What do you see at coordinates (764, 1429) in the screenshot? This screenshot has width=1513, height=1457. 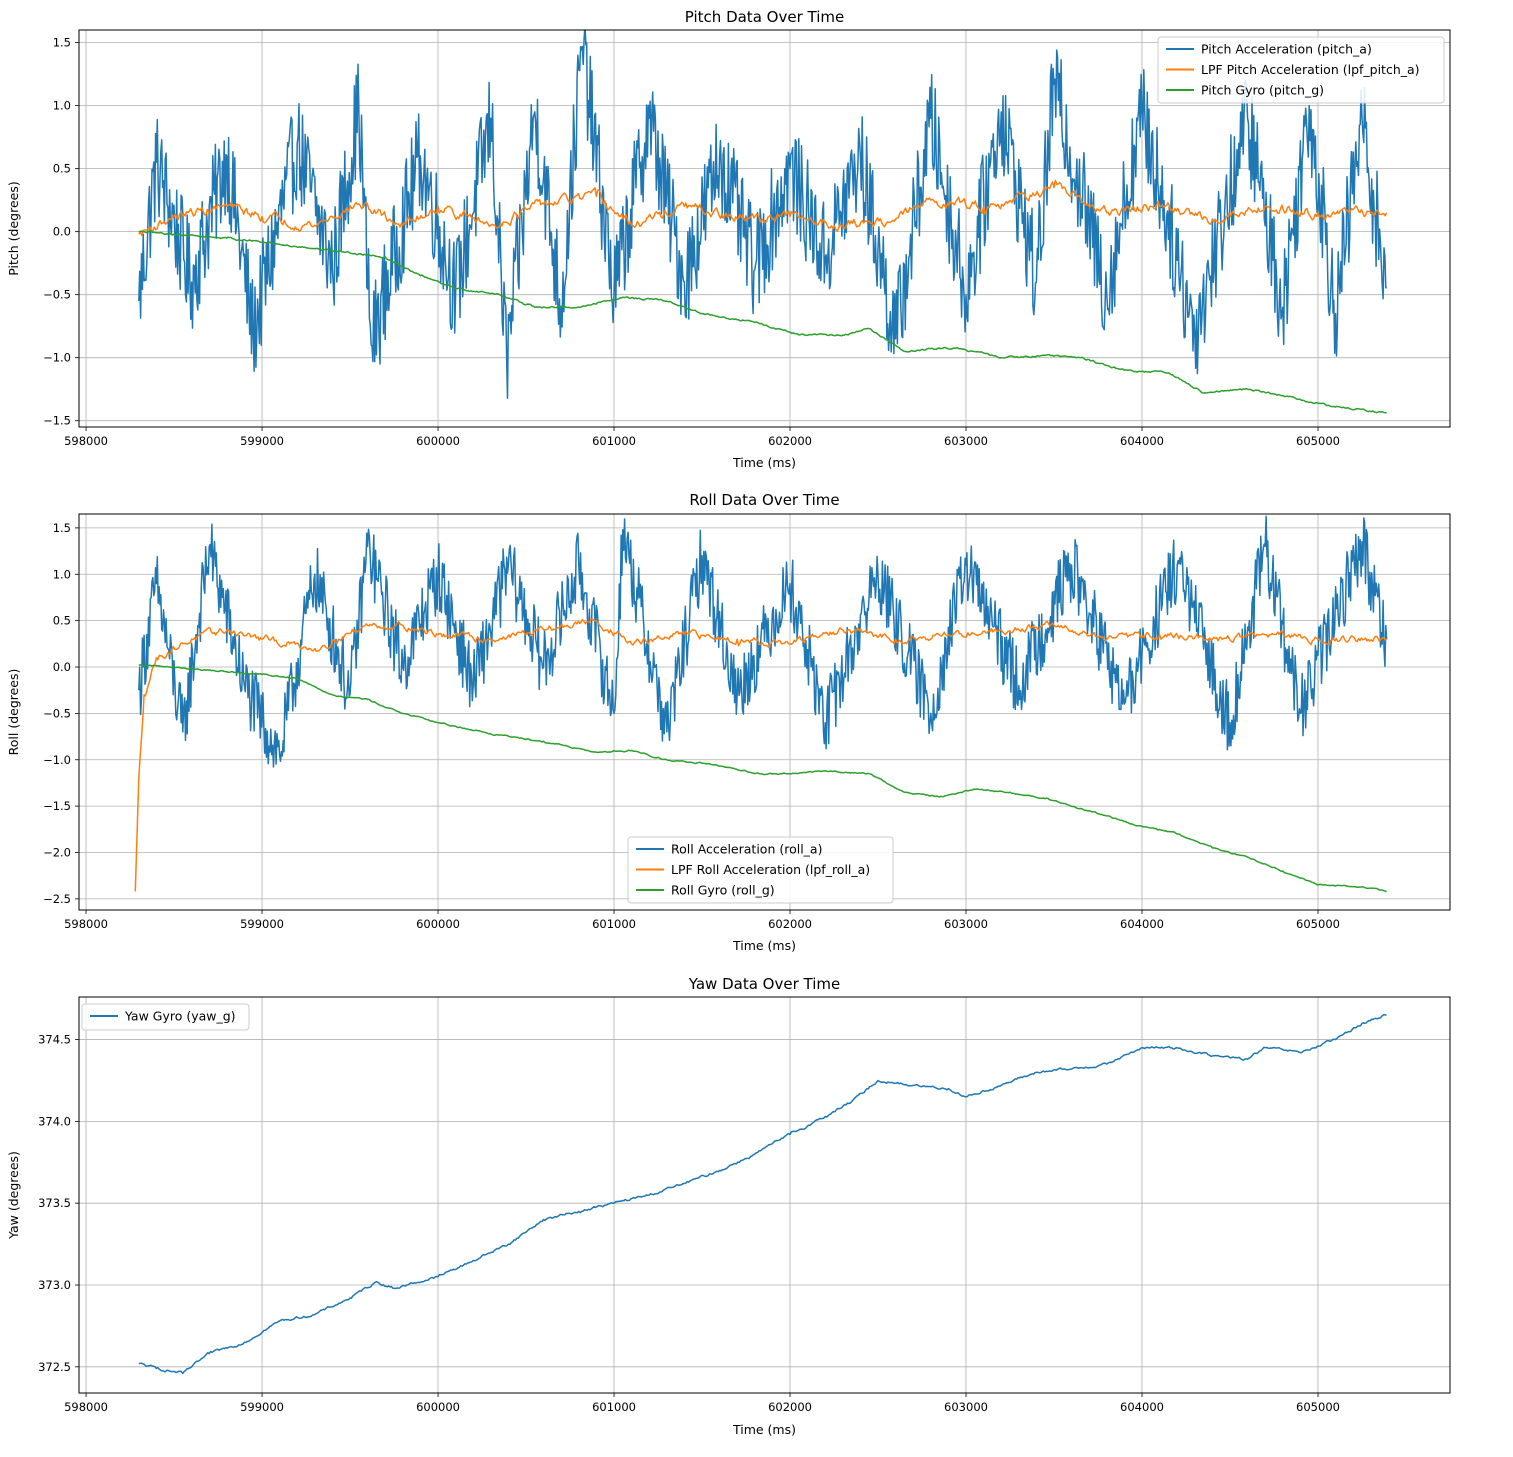 I see `yaw-x-axis-label: Time (ms)` at bounding box center [764, 1429].